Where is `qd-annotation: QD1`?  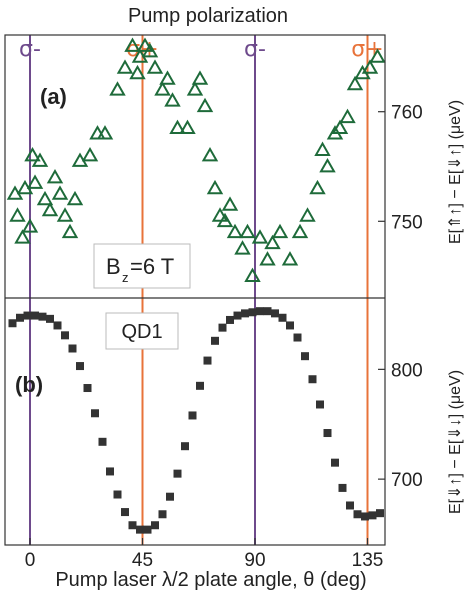 qd-annotation: QD1 is located at coordinates (142, 331).